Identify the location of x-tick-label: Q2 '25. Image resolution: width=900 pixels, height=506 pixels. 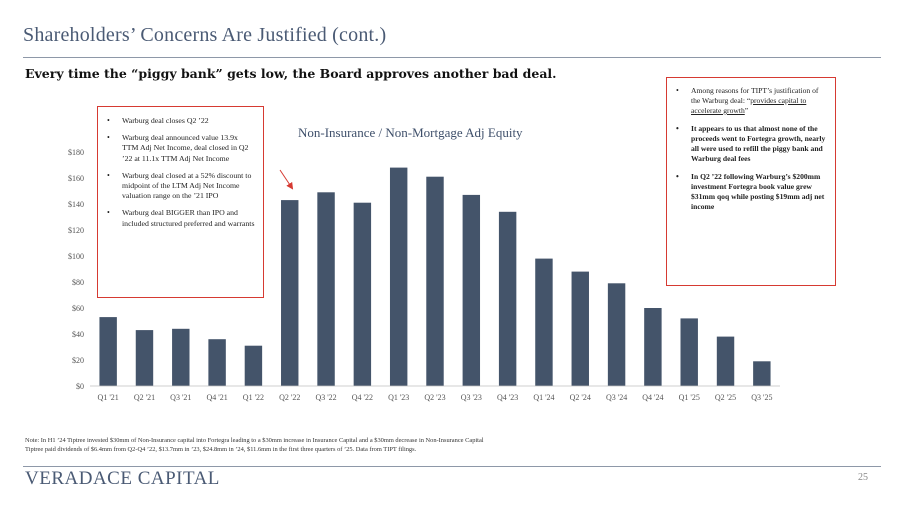
(725, 397).